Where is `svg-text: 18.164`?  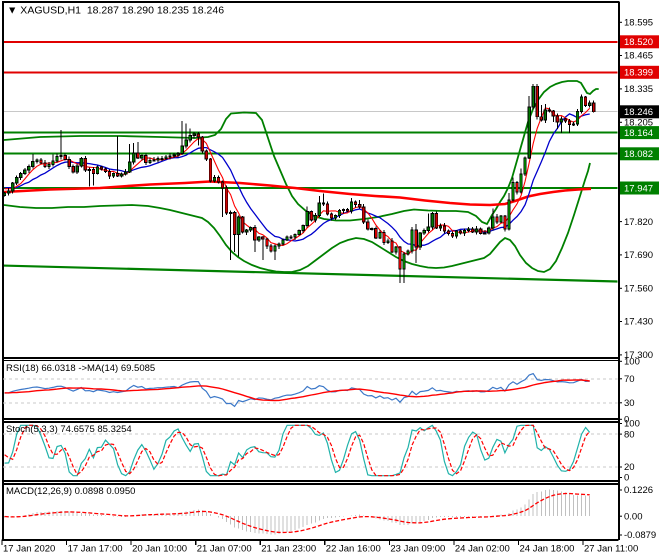 svg-text: 18.164 is located at coordinates (638, 133).